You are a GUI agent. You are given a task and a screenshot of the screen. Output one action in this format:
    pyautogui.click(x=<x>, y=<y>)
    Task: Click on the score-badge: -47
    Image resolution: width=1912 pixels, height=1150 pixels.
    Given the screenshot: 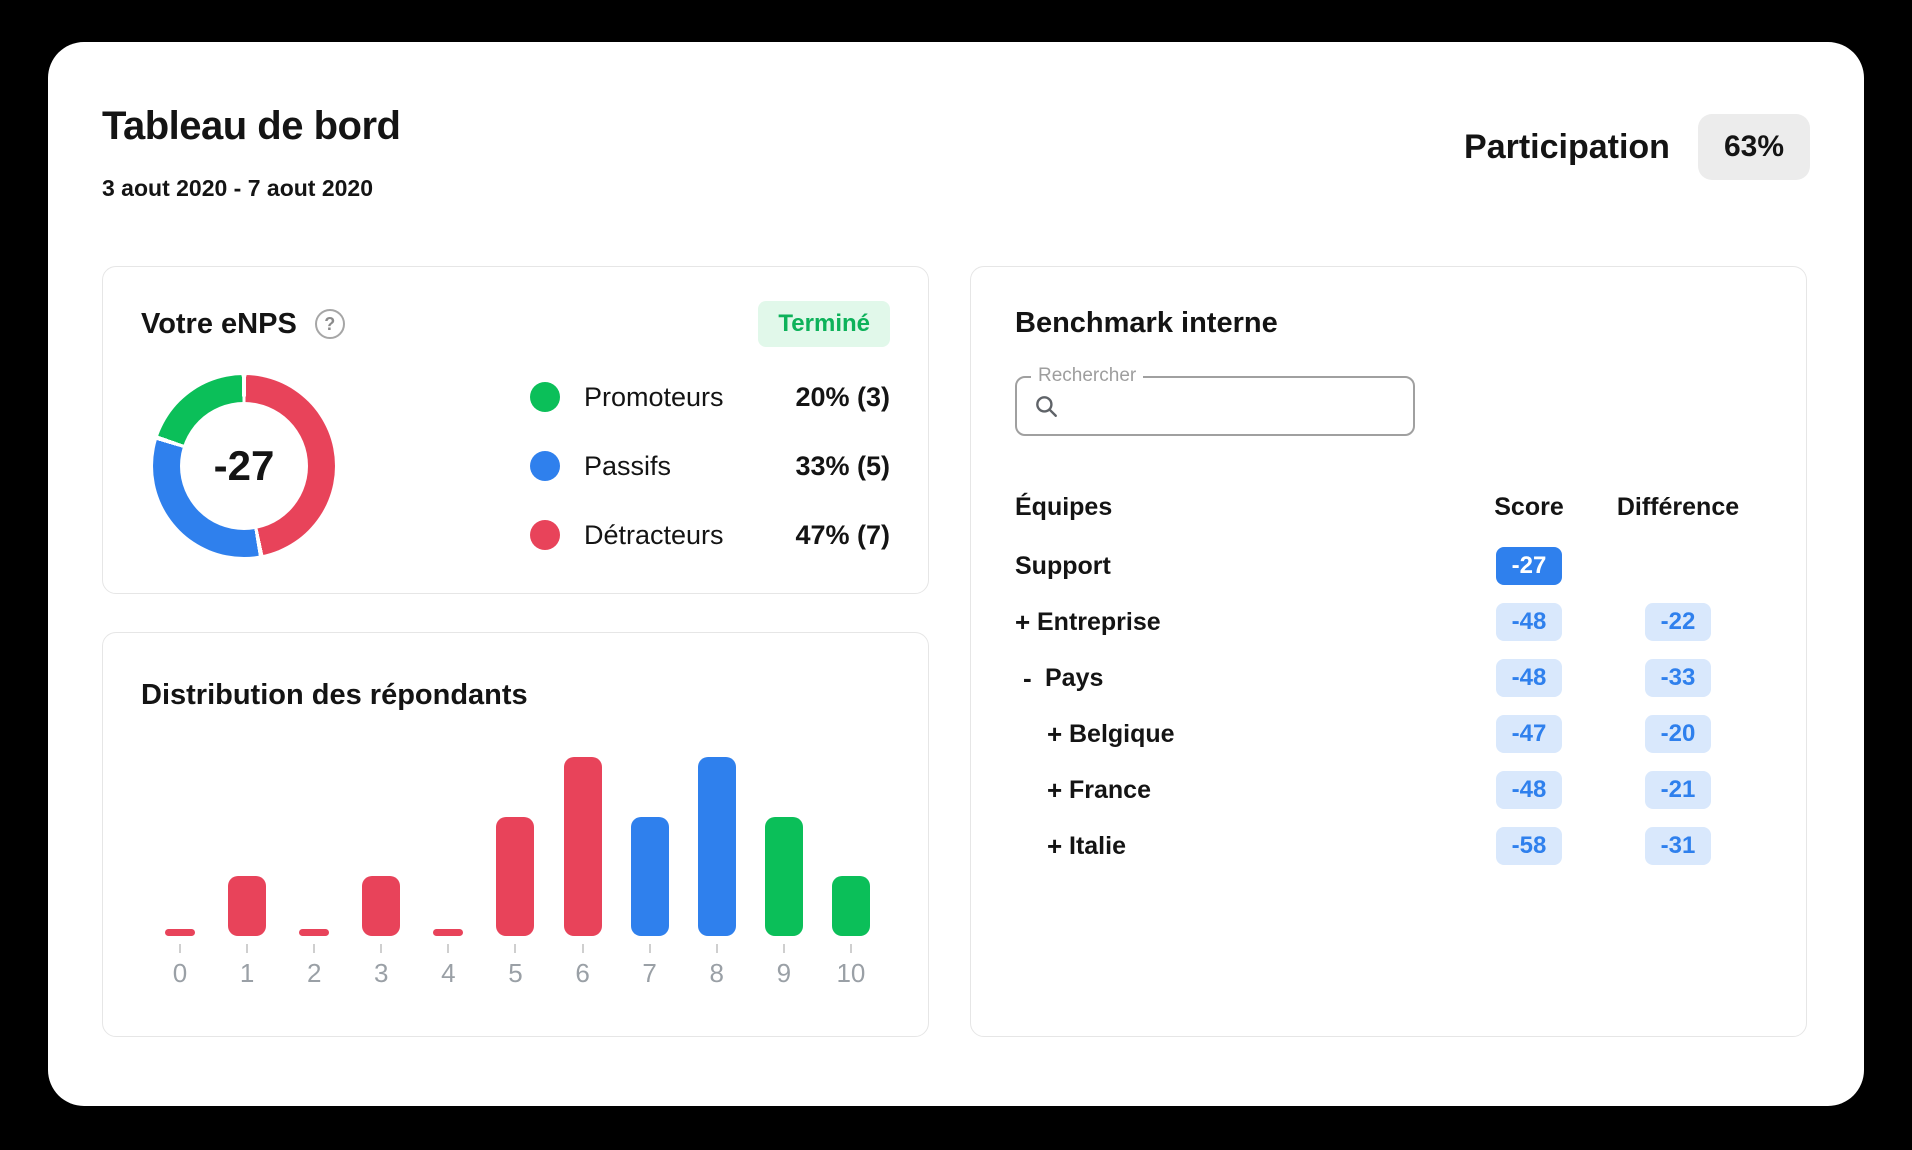 What is the action you would take?
    pyautogui.click(x=1529, y=734)
    